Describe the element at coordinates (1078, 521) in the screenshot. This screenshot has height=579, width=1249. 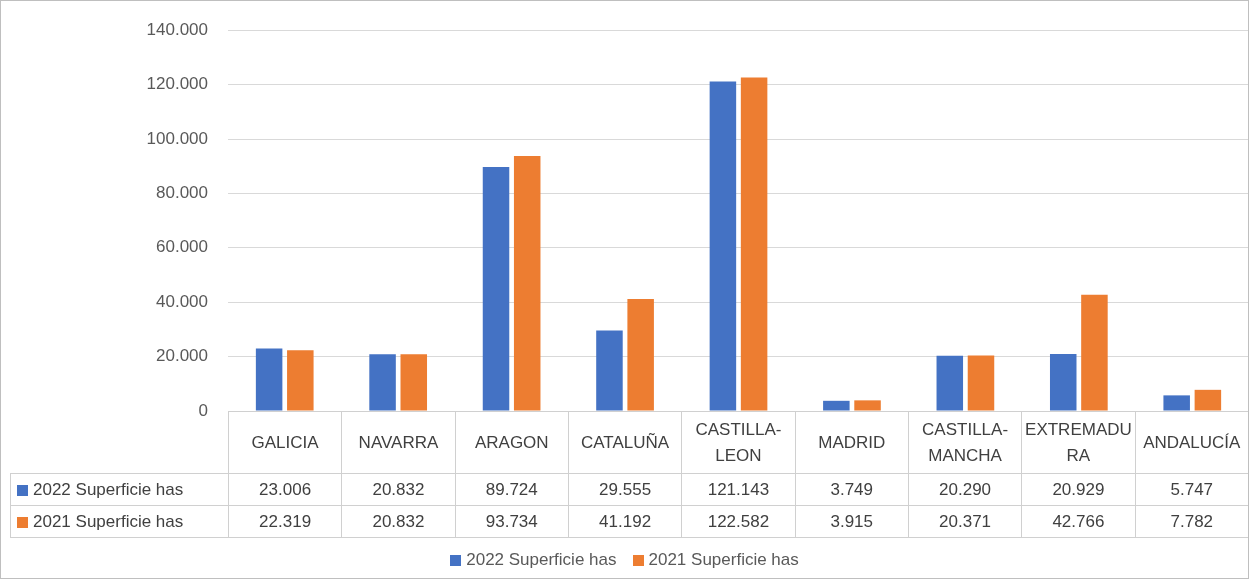
I see `data-label: 42.766` at that location.